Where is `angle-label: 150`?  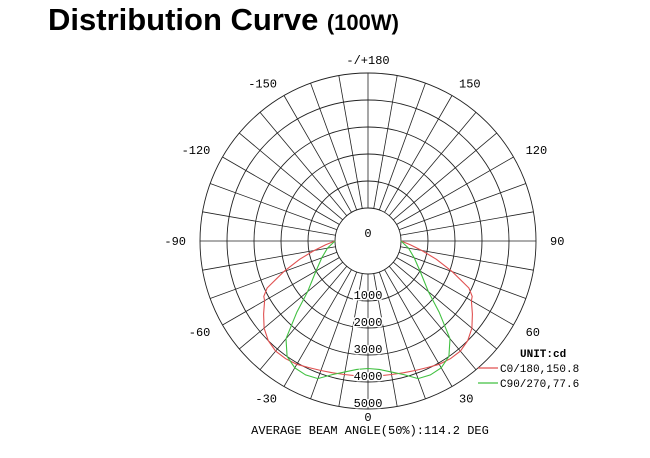 angle-label: 150 is located at coordinates (470, 84).